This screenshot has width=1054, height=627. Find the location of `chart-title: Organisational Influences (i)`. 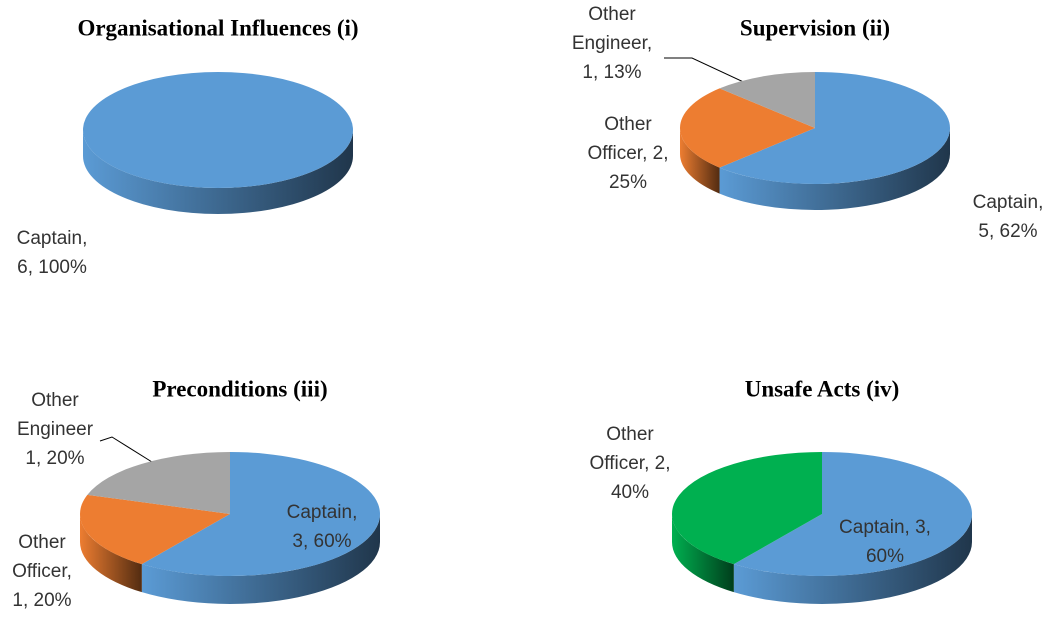

chart-title: Organisational Influences (i) is located at coordinates (217, 27).